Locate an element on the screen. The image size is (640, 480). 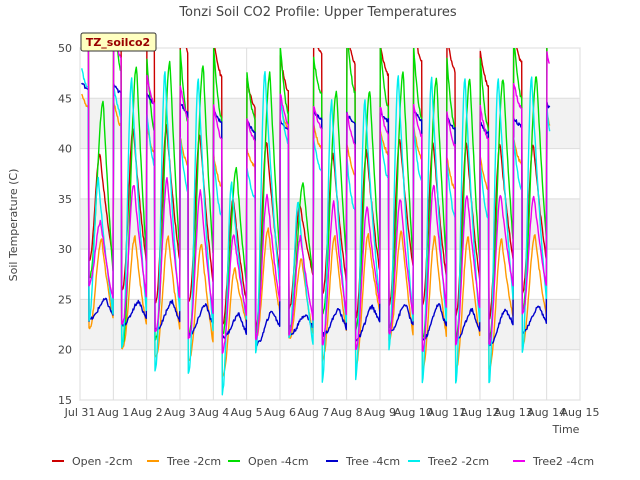
x-tick-label: Aug 15 is located at coordinates (580, 412).